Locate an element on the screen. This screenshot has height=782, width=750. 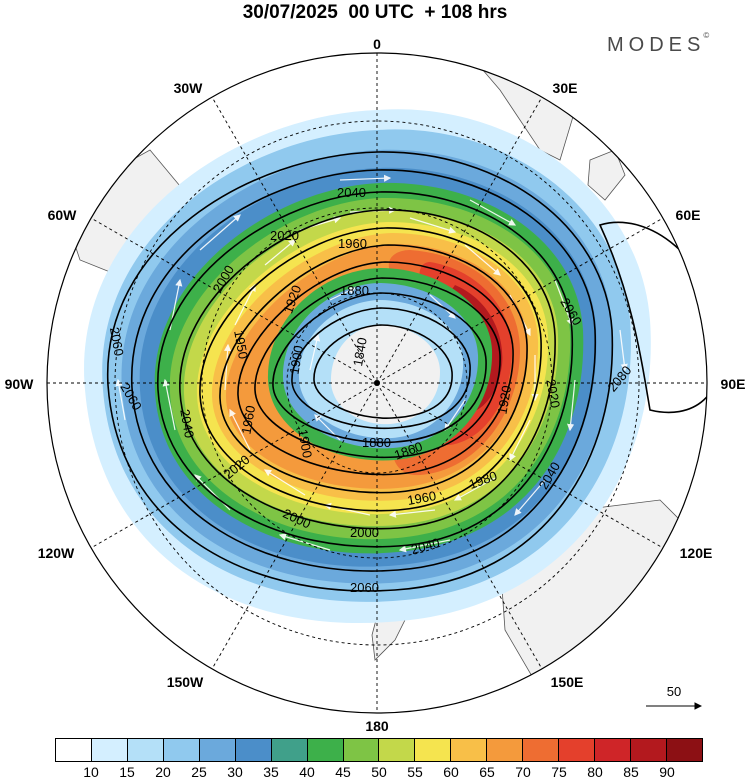
contour-1900 is located at coordinates (377, 368).